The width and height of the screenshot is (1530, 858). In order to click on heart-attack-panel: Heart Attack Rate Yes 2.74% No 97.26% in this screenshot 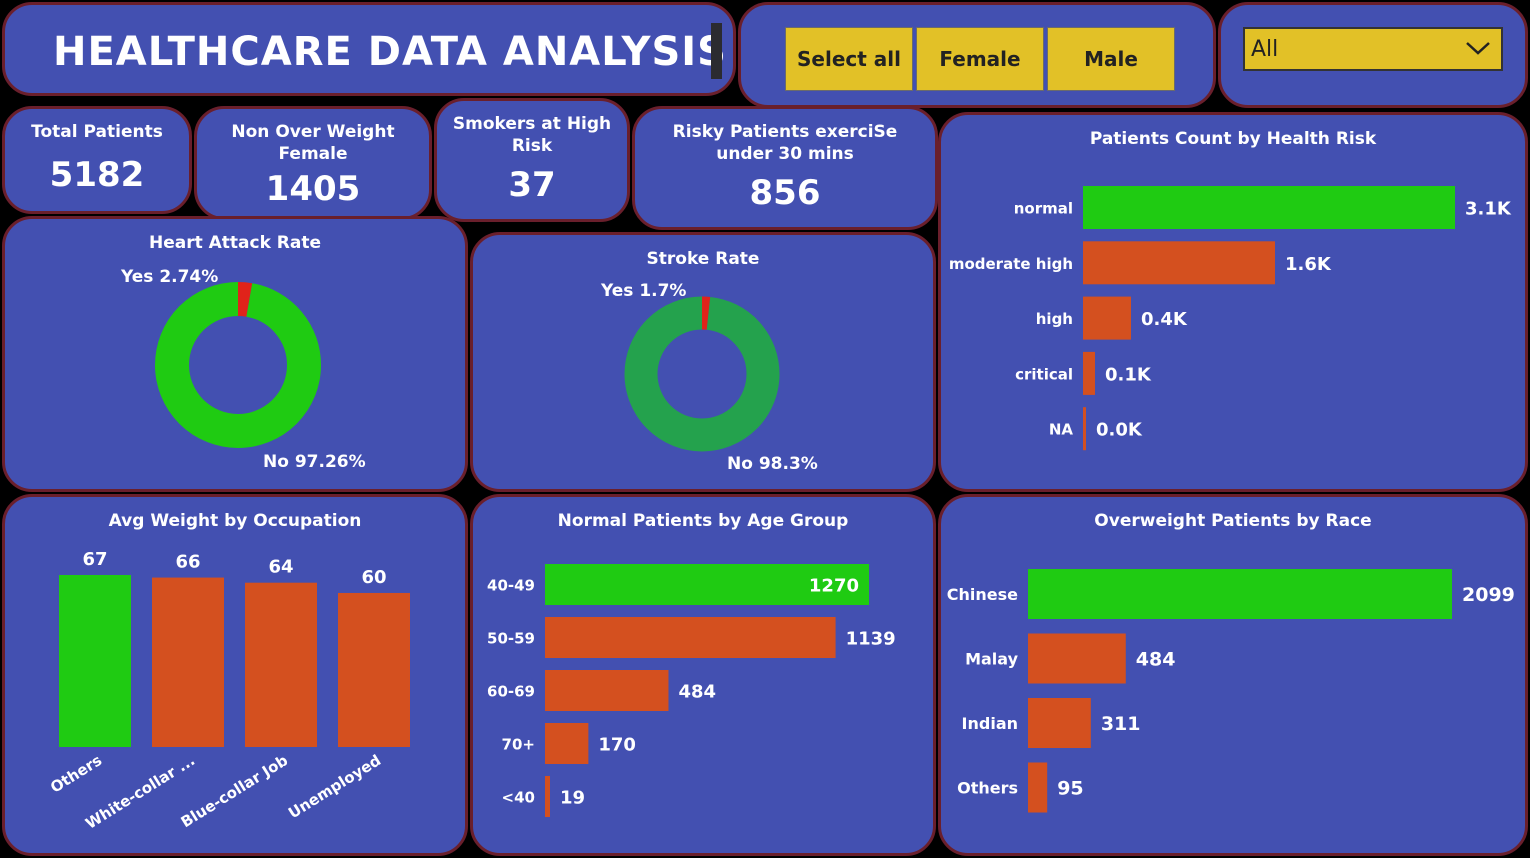, I will do `click(235, 354)`.